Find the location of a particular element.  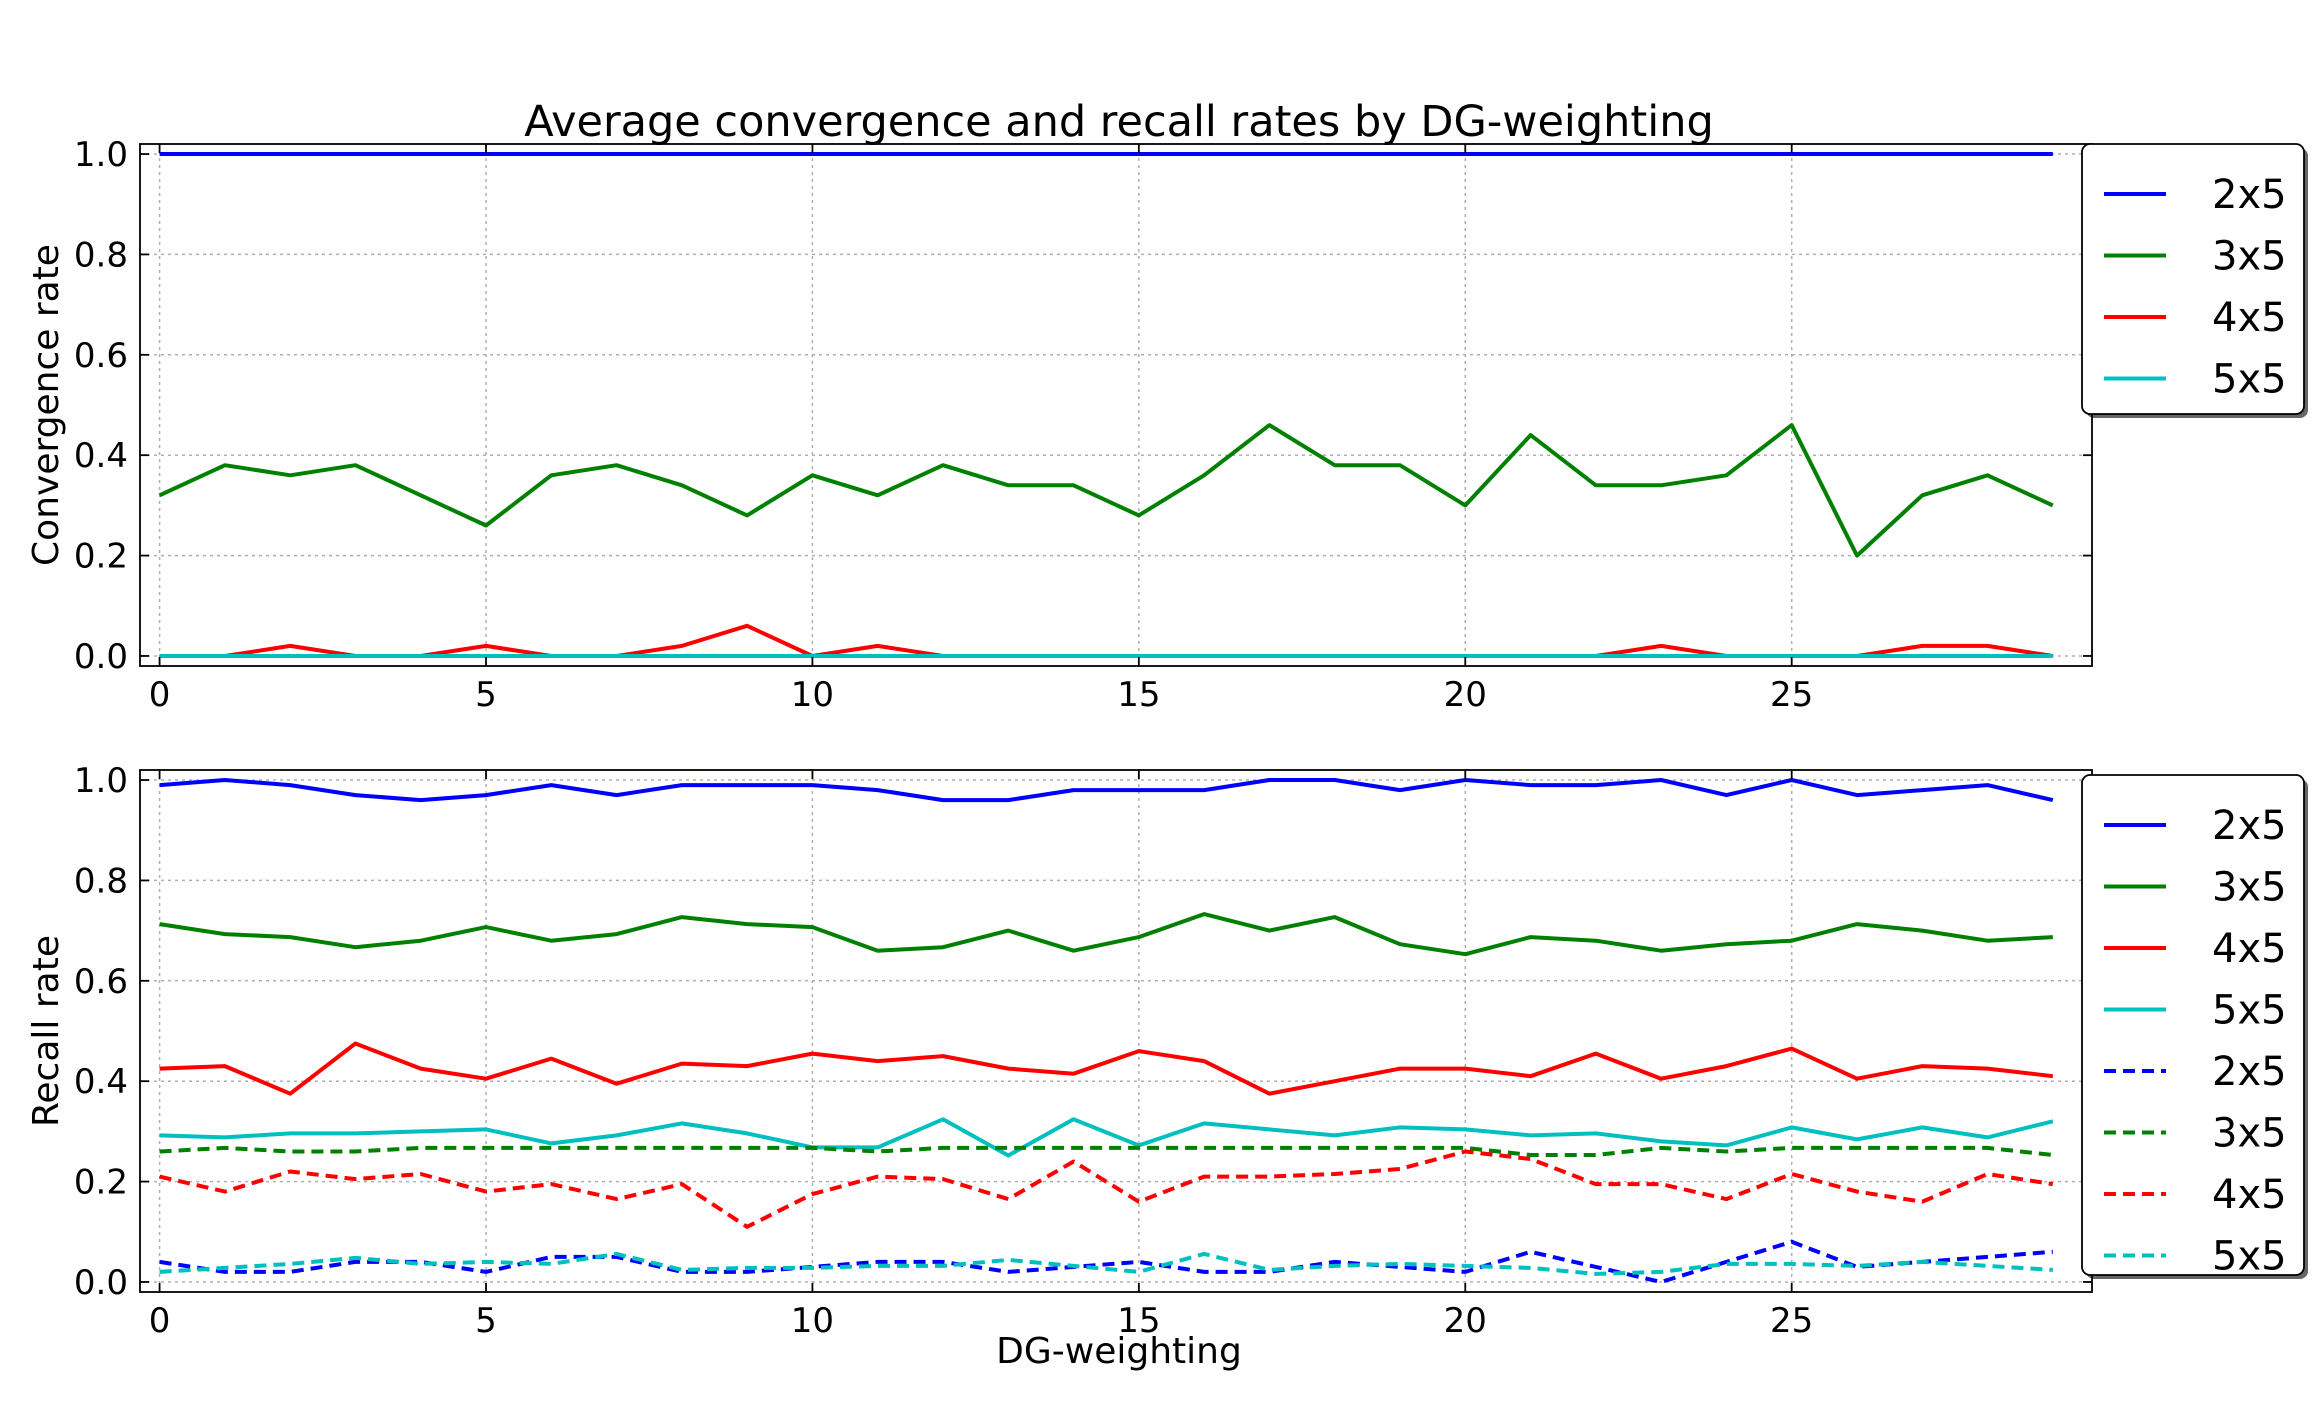

y-axis-label: Convergence rate is located at coordinates (46, 405).